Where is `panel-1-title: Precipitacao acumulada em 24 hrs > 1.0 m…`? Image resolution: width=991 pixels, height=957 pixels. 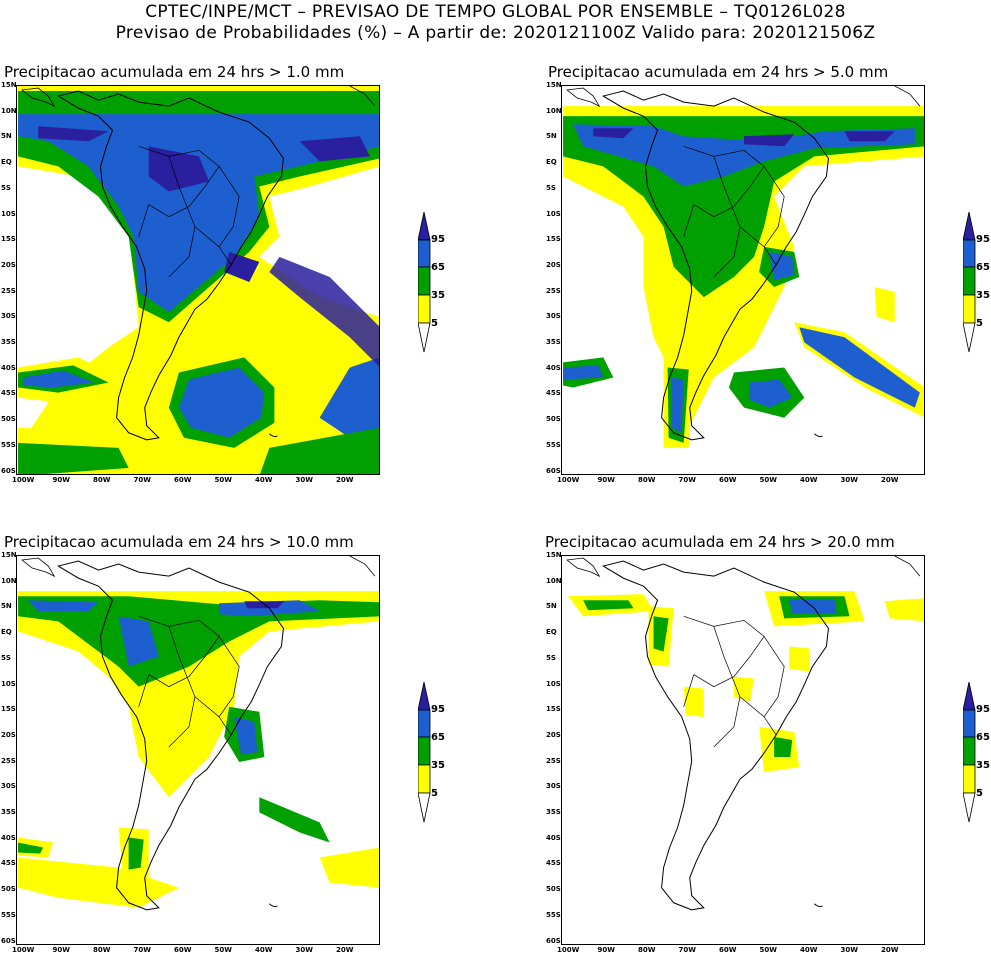 panel-1-title: Precipitacao acumulada em 24 hrs > 1.0 m… is located at coordinates (174, 72).